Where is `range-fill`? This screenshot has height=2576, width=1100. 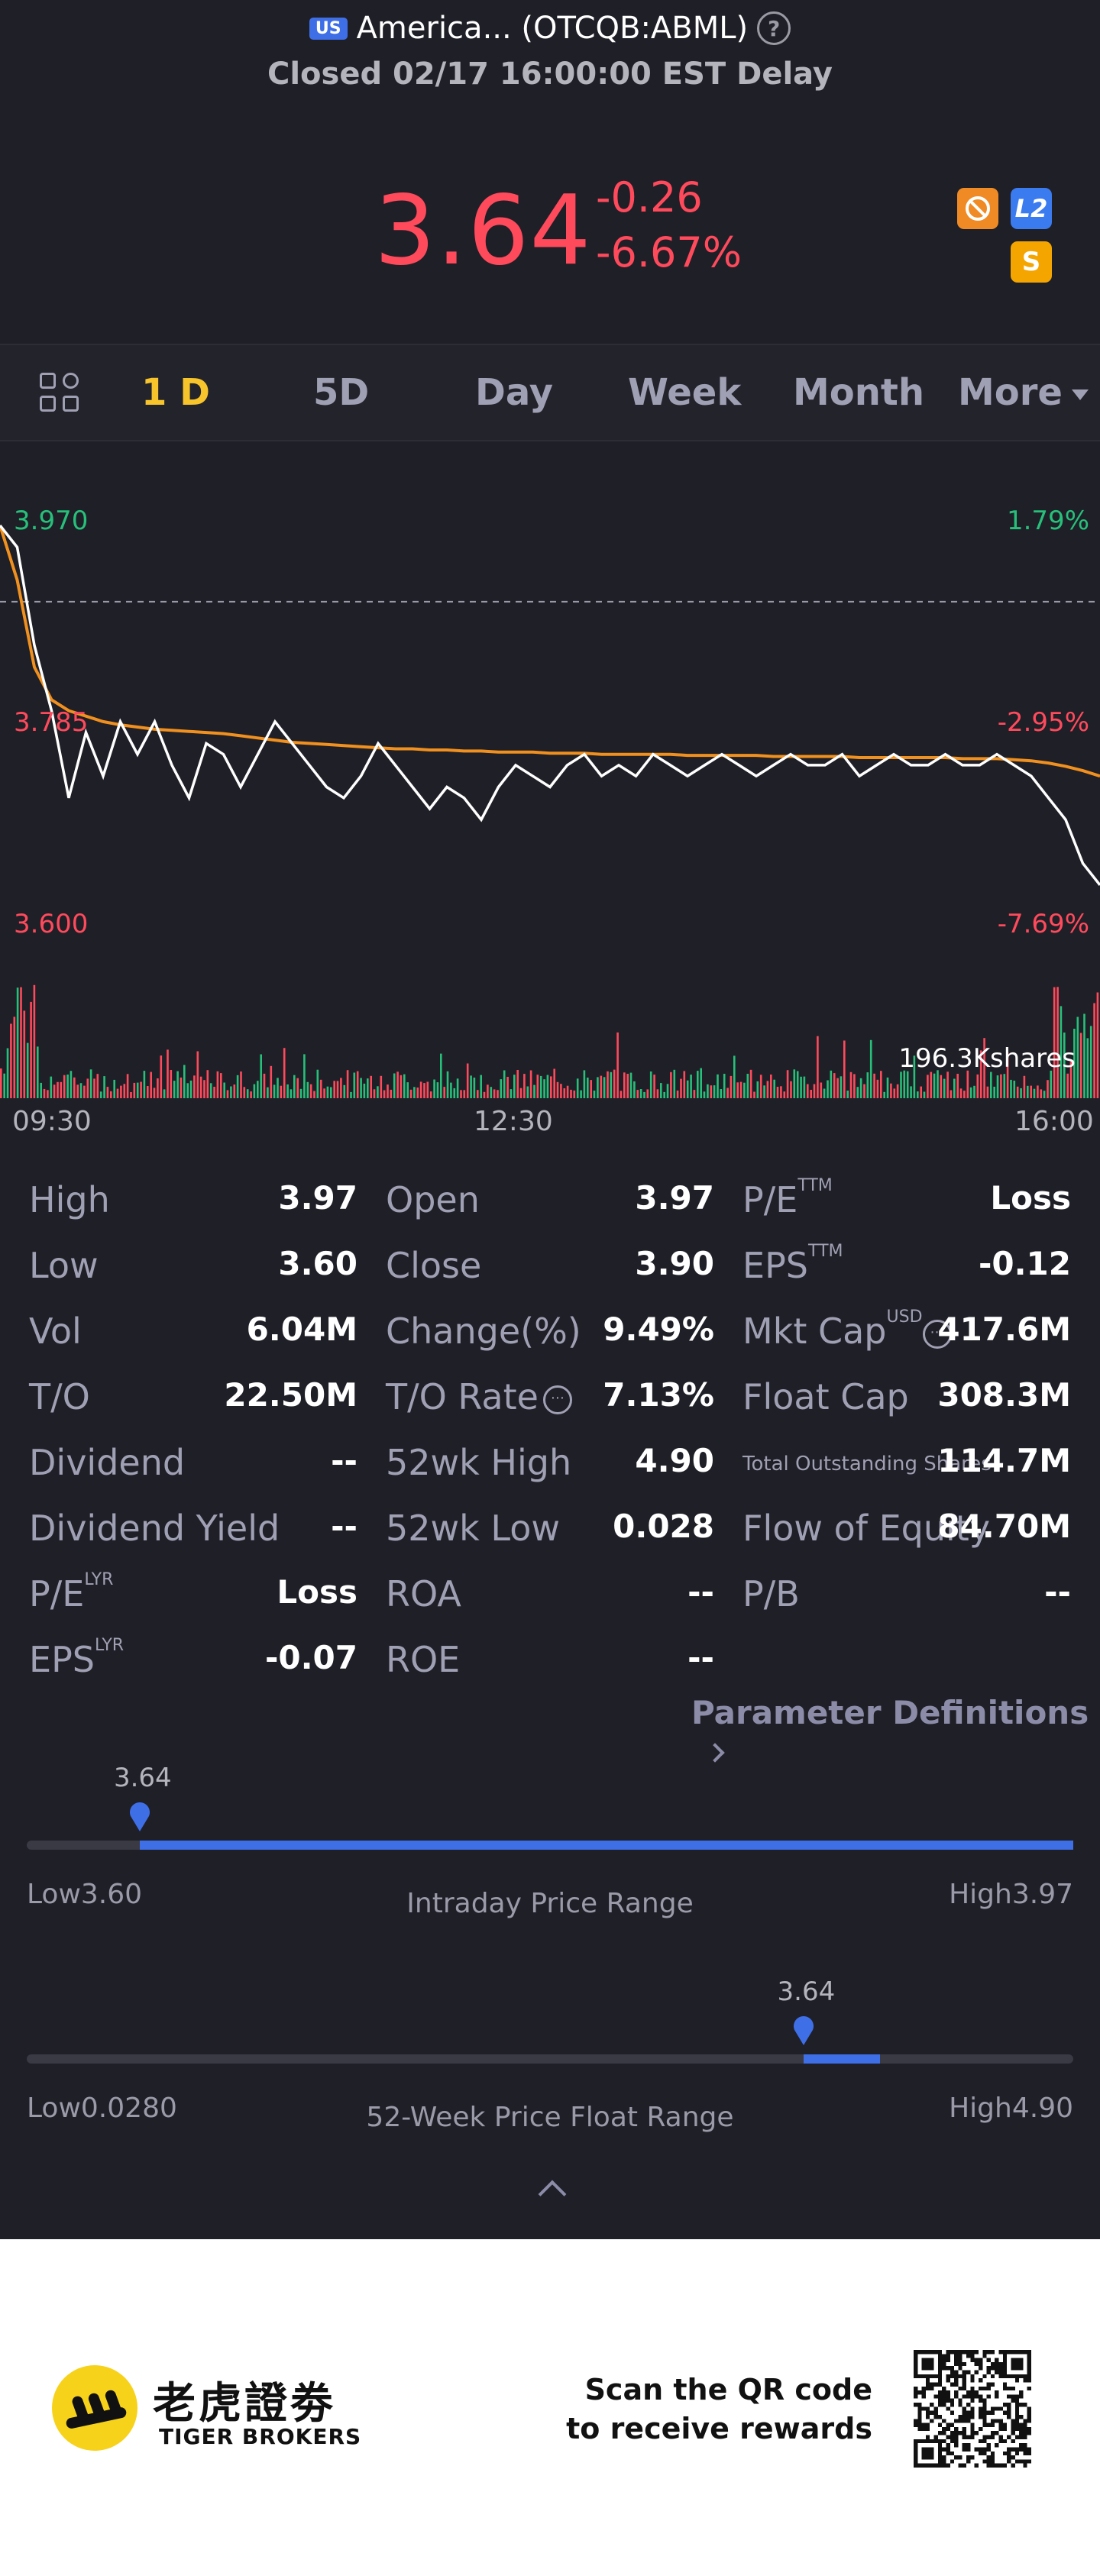
range-fill is located at coordinates (841, 2059).